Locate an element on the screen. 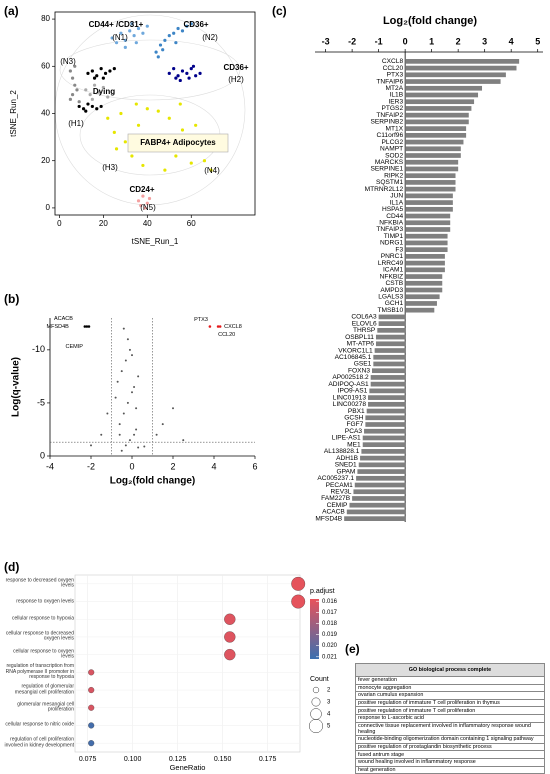 The height and width of the screenshot is (774, 550). category-label: NFKBIZ is located at coordinates (391, 276).